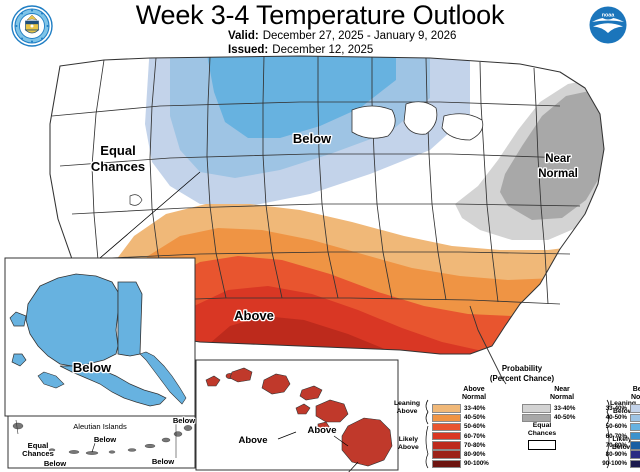 Image resolution: width=640 pixels, height=472 pixels. I want to click on map-label-alaska-below: Below, so click(92, 367).